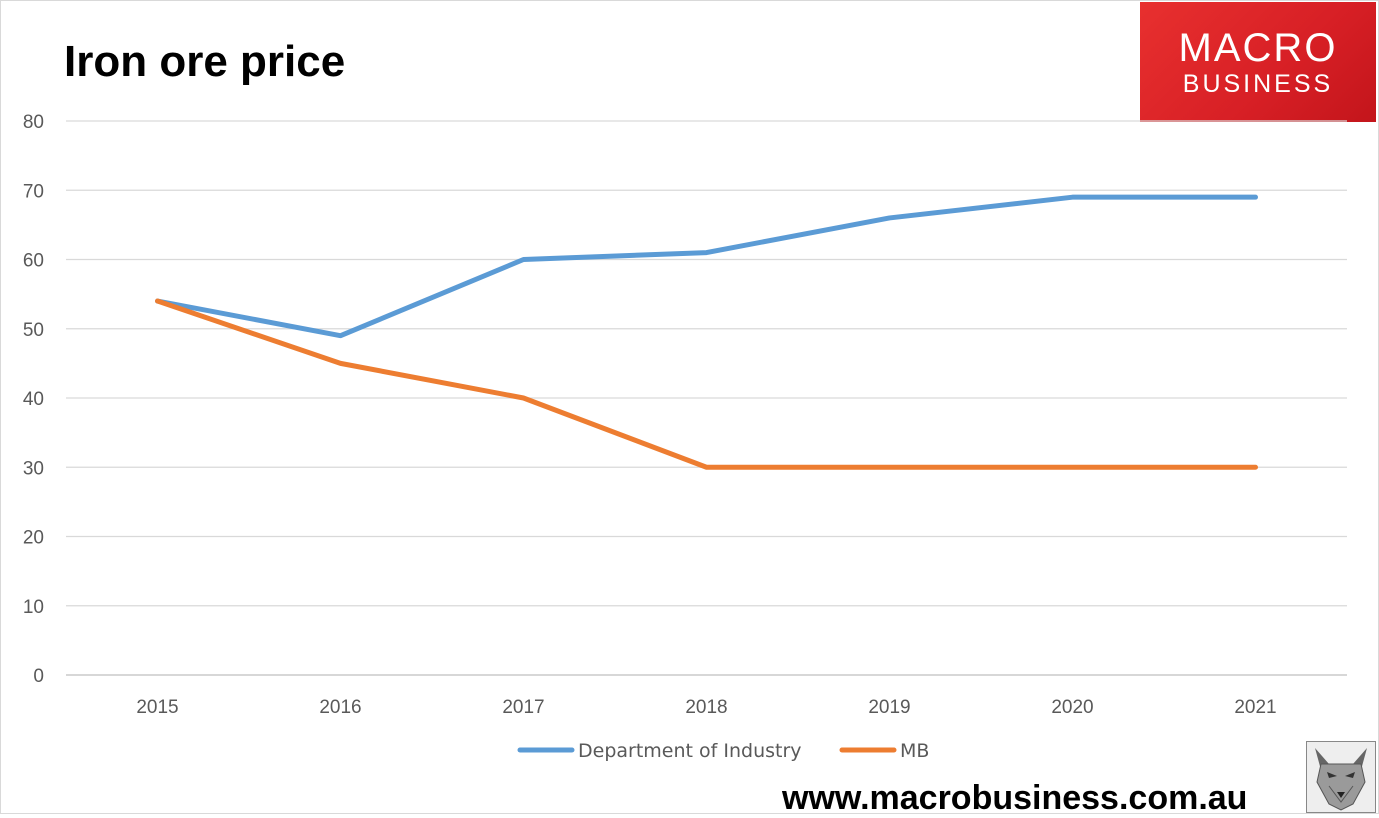  What do you see at coordinates (690, 751) in the screenshot?
I see `legend-label-0: Department of Industry` at bounding box center [690, 751].